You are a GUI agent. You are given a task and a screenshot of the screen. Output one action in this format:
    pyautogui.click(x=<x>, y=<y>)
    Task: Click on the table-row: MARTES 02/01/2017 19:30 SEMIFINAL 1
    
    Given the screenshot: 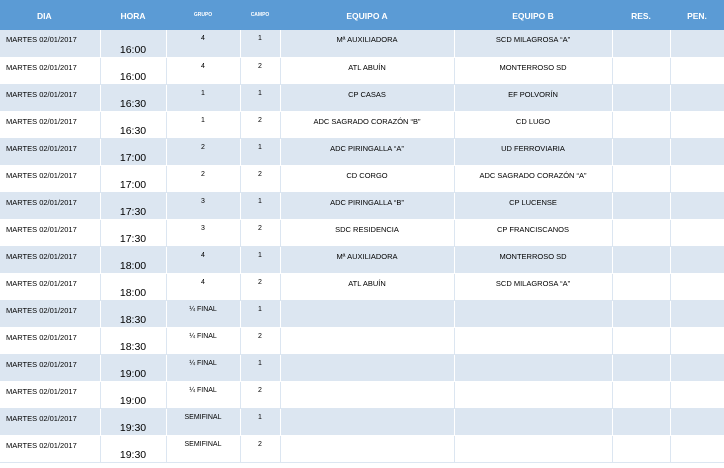 What is the action you would take?
    pyautogui.click(x=362, y=422)
    